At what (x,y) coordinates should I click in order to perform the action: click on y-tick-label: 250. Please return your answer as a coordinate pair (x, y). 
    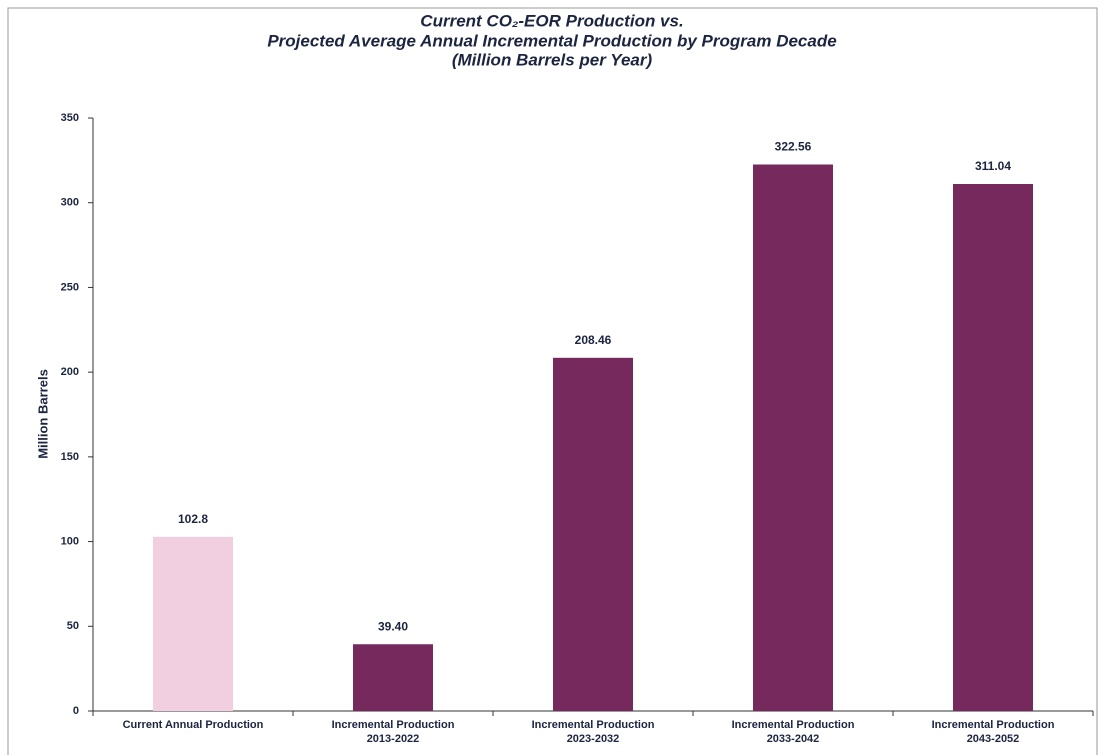
    Looking at the image, I should click on (70, 287).